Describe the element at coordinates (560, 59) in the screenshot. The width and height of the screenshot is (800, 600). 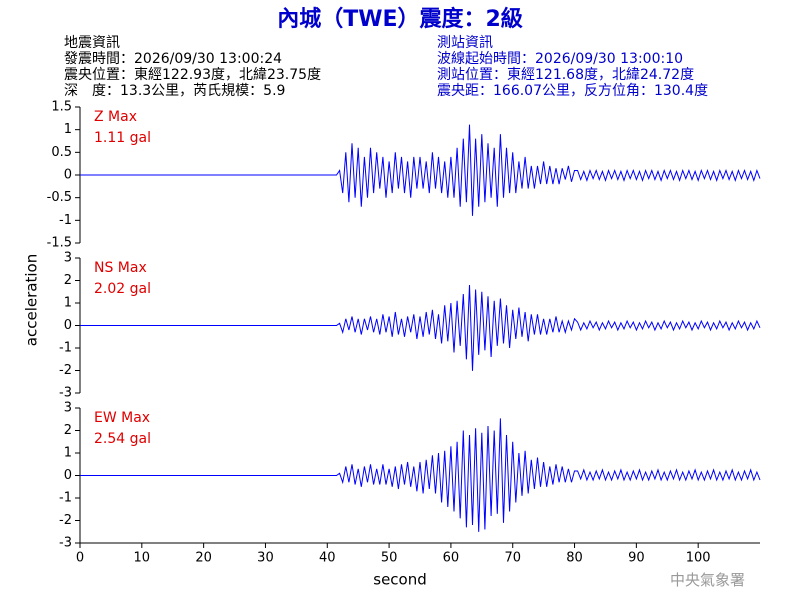
I see `info-line: 波線起始時間：2026/09/30 13:00:10` at that location.